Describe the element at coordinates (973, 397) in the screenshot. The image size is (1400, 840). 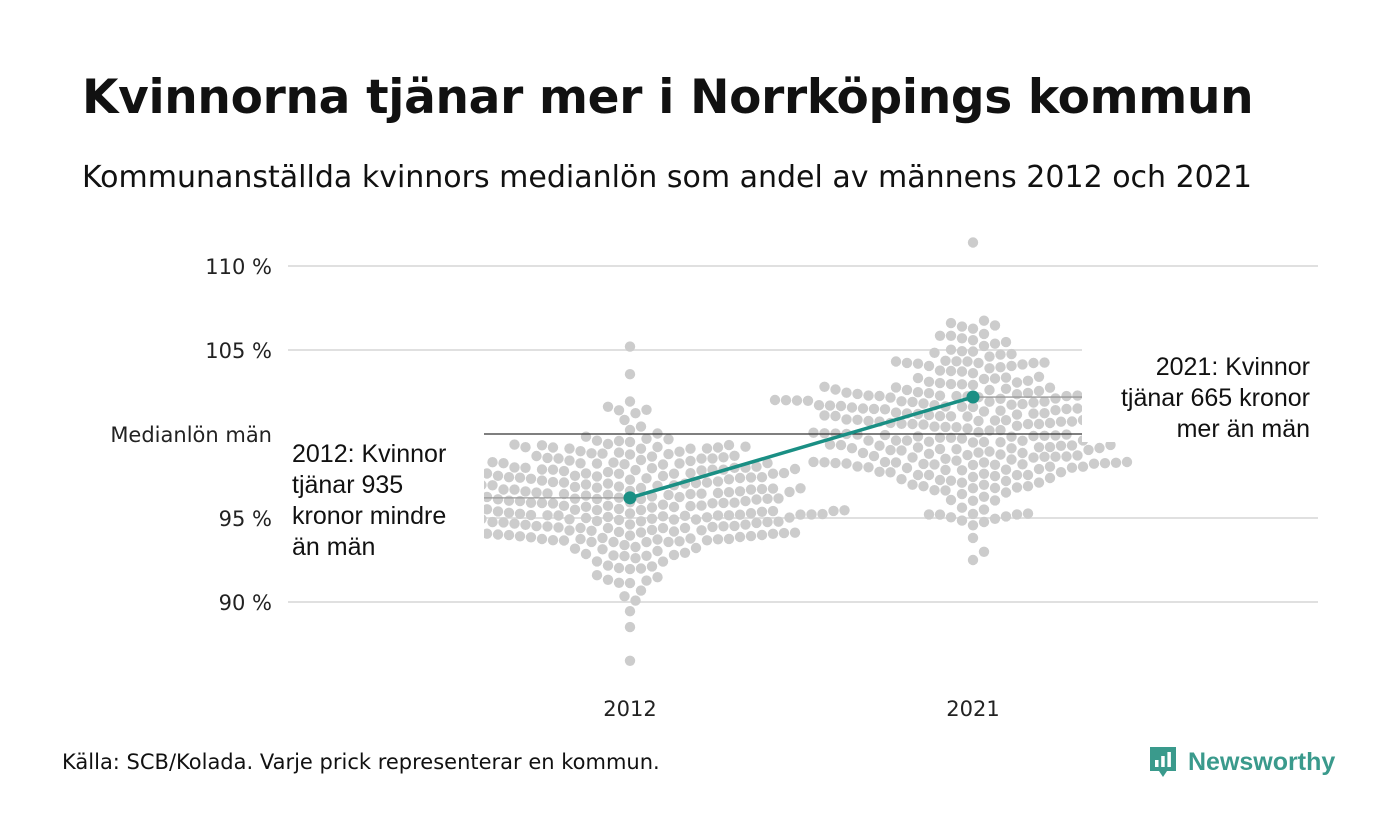
I see `highlight-point-2021` at that location.